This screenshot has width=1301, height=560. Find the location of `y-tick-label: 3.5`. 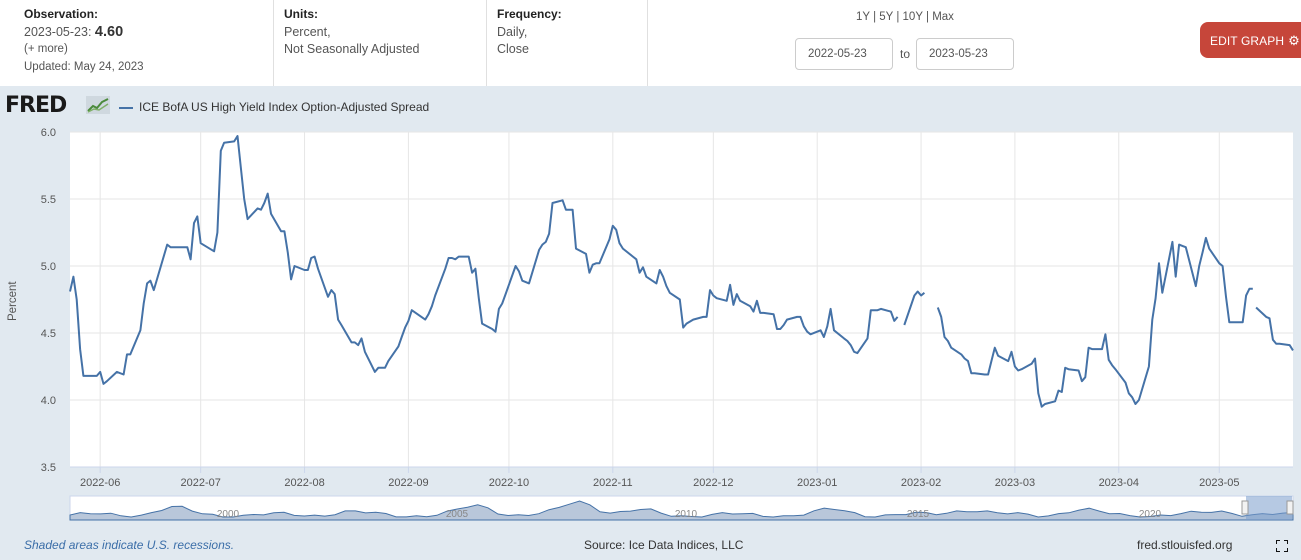

y-tick-label: 3.5 is located at coordinates (48, 468).